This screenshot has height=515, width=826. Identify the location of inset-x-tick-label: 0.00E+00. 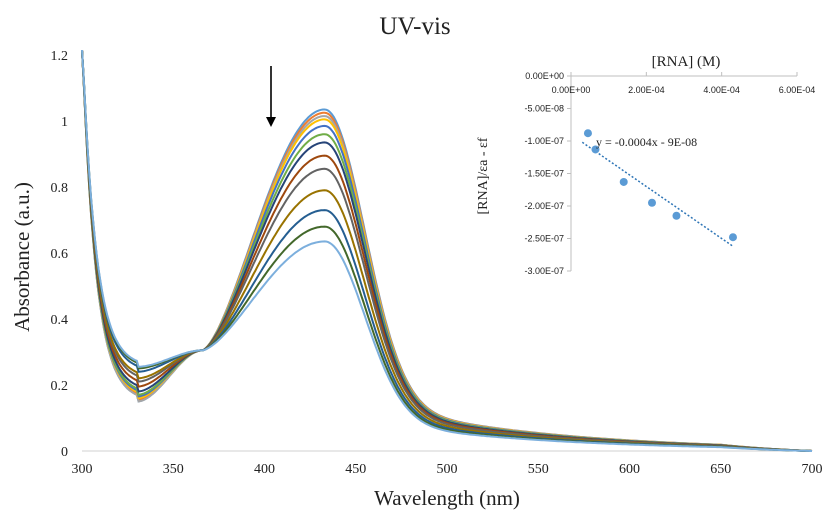
(571, 90).